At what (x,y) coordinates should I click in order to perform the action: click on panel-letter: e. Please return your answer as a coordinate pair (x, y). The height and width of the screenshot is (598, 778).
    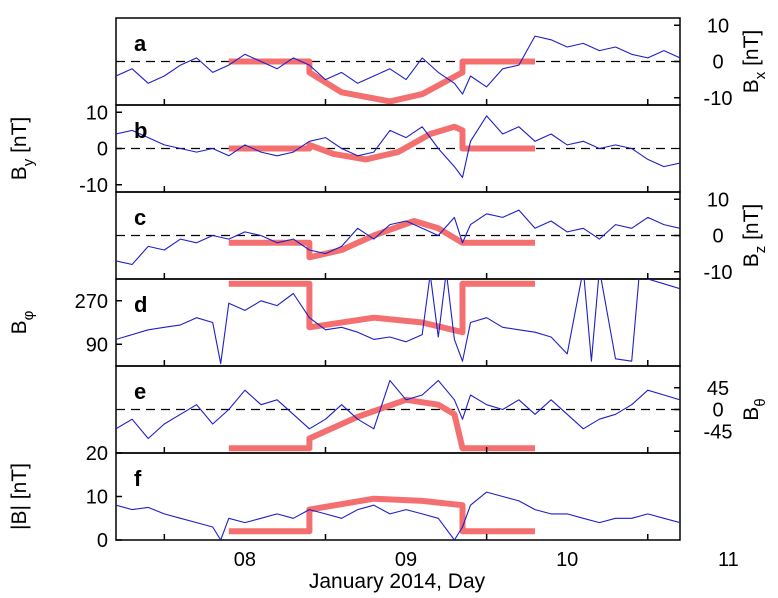
    Looking at the image, I should click on (140, 391).